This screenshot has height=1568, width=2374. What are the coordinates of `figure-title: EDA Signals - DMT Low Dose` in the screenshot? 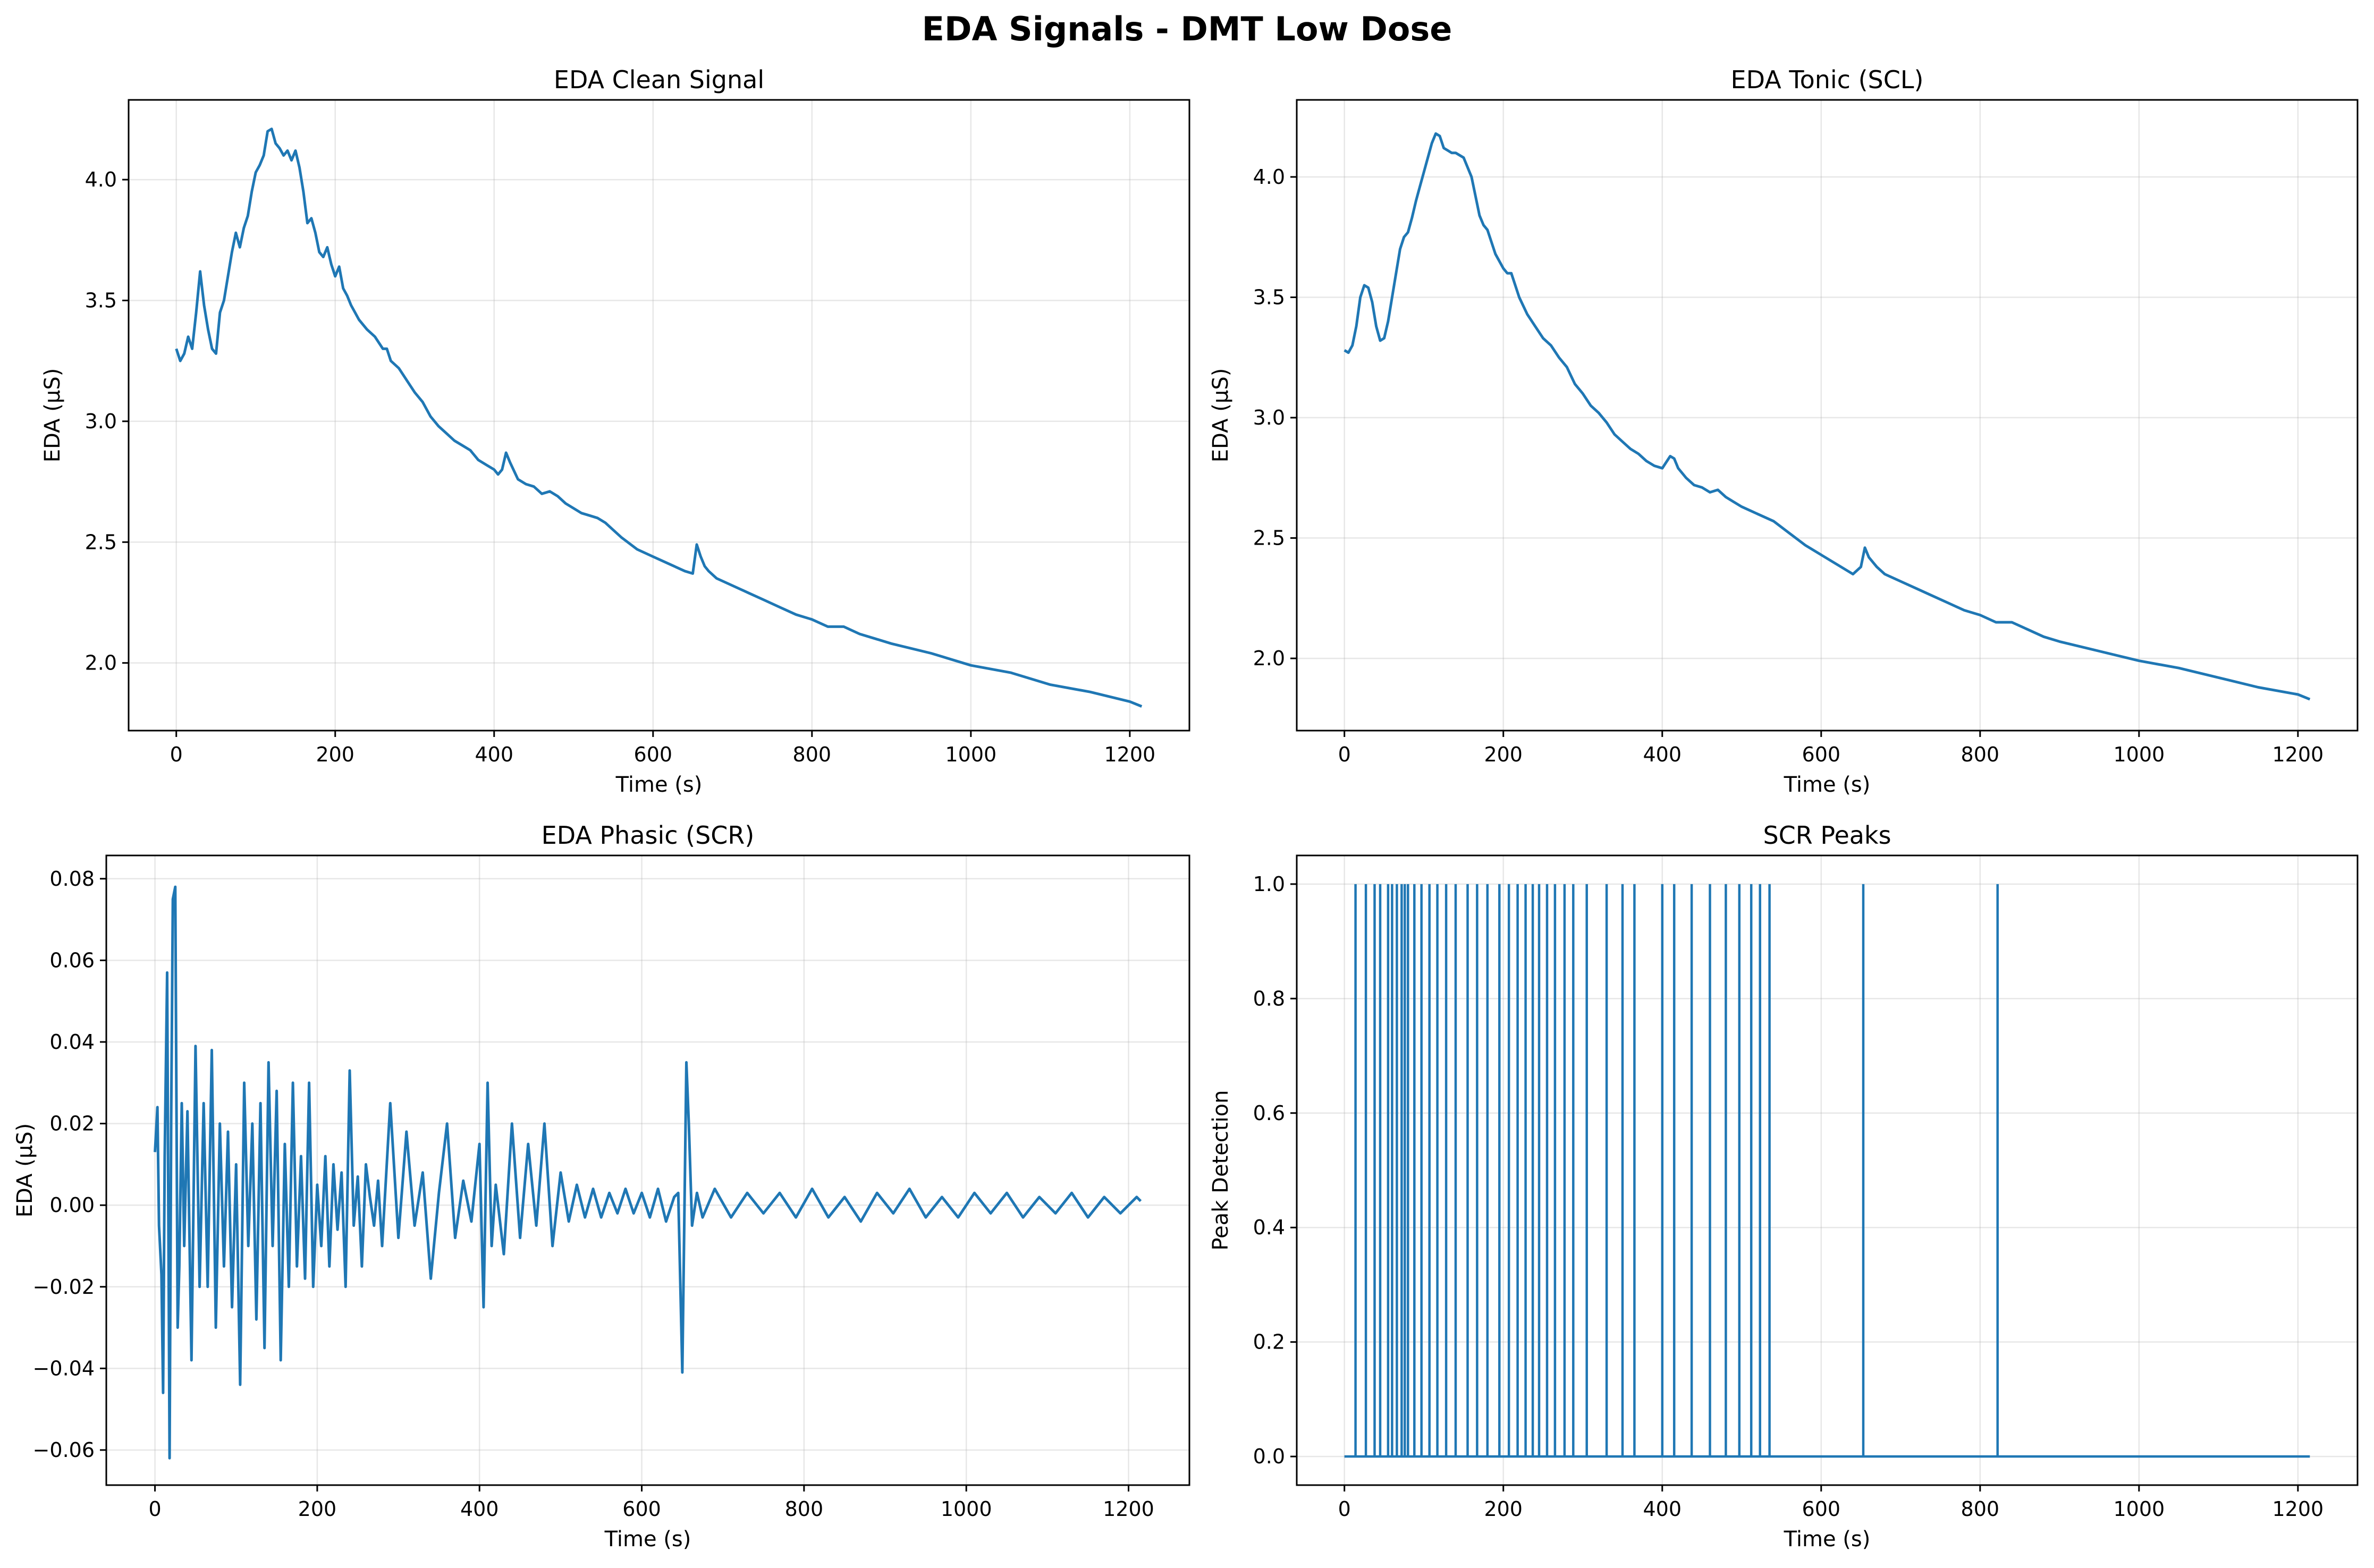 It's located at (1187, 29).